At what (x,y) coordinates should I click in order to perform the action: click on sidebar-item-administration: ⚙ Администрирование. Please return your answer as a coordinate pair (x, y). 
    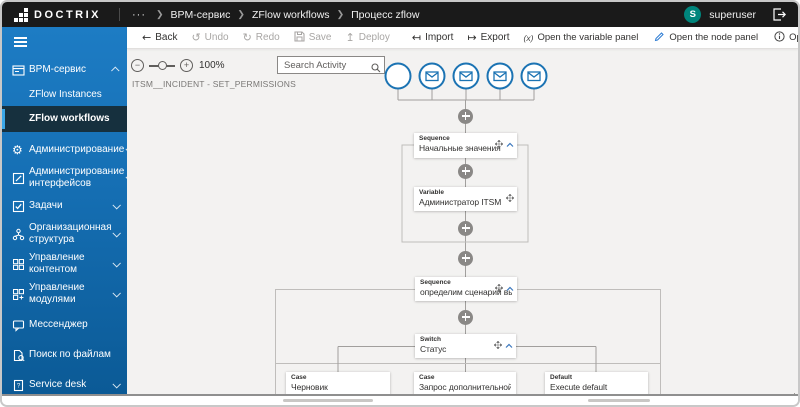
    Looking at the image, I should click on (64, 150).